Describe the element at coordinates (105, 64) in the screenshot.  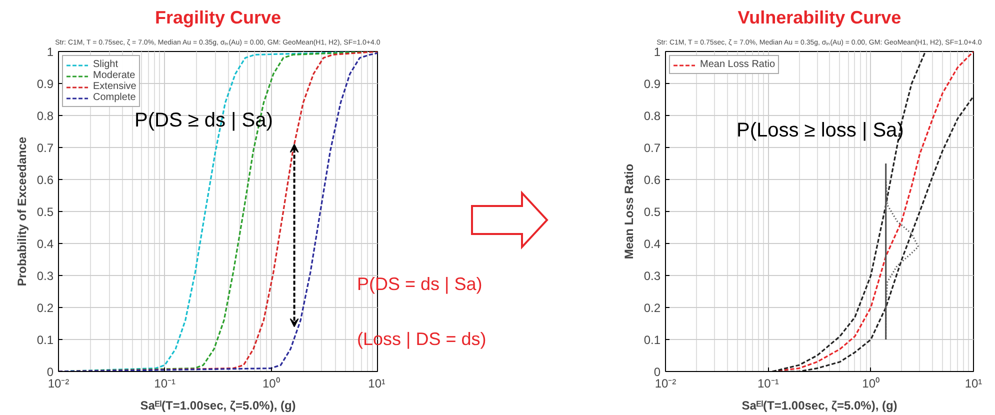
I see `legend-label: Slight` at that location.